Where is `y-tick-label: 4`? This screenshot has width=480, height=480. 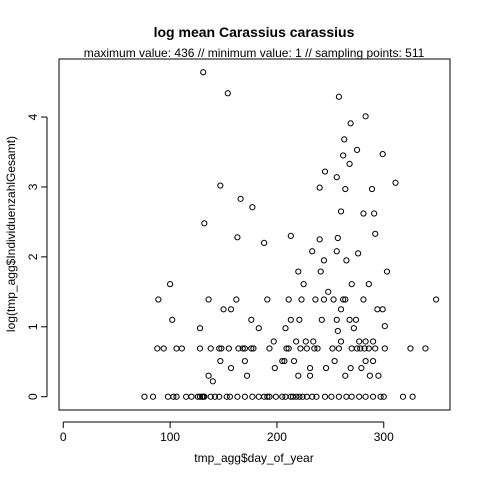
y-tick-label: 4 is located at coordinates (33, 116).